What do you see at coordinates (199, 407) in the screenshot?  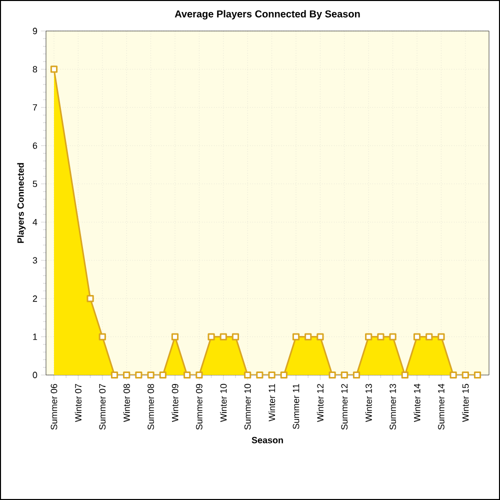 I see `x-tick-label: Summer 09` at bounding box center [199, 407].